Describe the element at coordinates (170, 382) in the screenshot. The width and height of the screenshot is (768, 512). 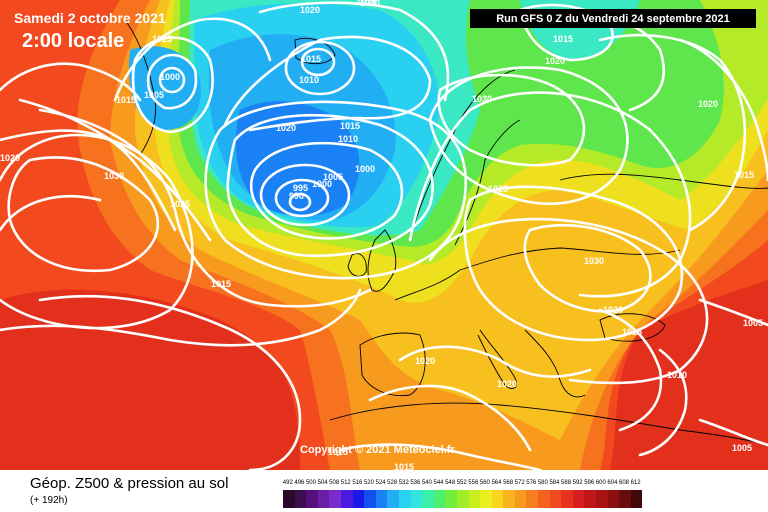
I see `isobar-1020-atlantic-loop` at that location.